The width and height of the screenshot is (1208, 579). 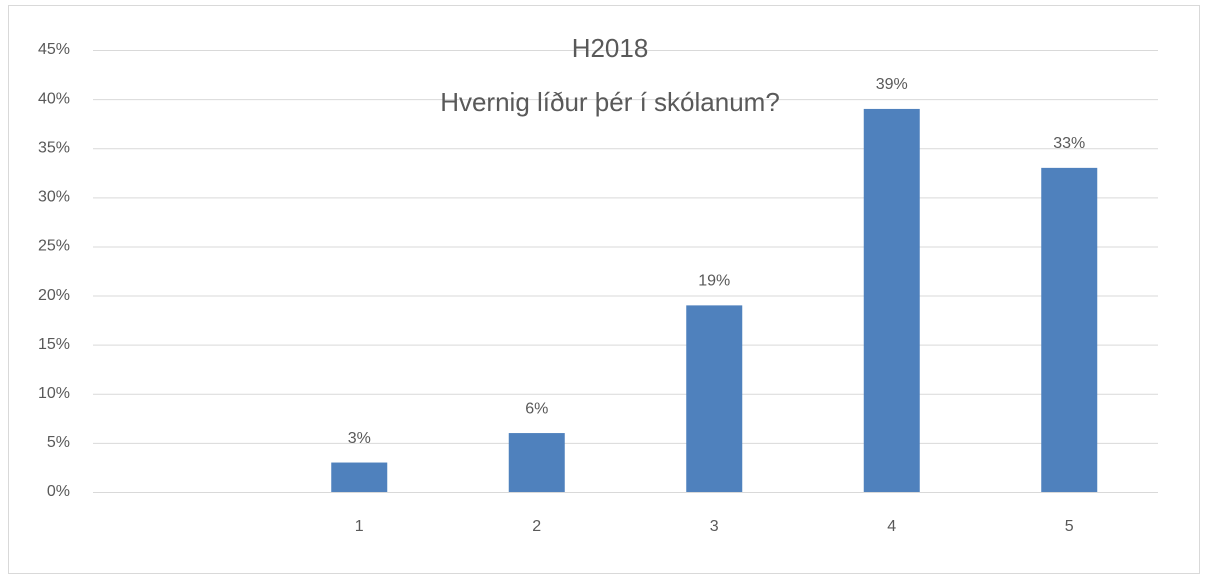 I want to click on x-tick-label: 3, so click(x=714, y=526).